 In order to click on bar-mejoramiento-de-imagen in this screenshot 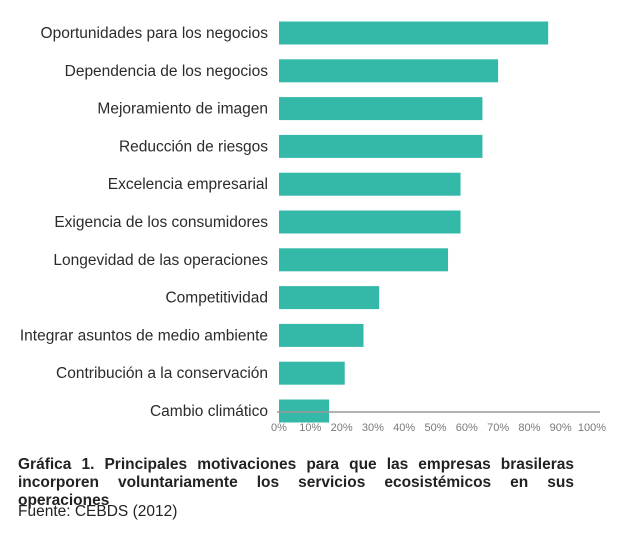, I will do `click(381, 109)`.